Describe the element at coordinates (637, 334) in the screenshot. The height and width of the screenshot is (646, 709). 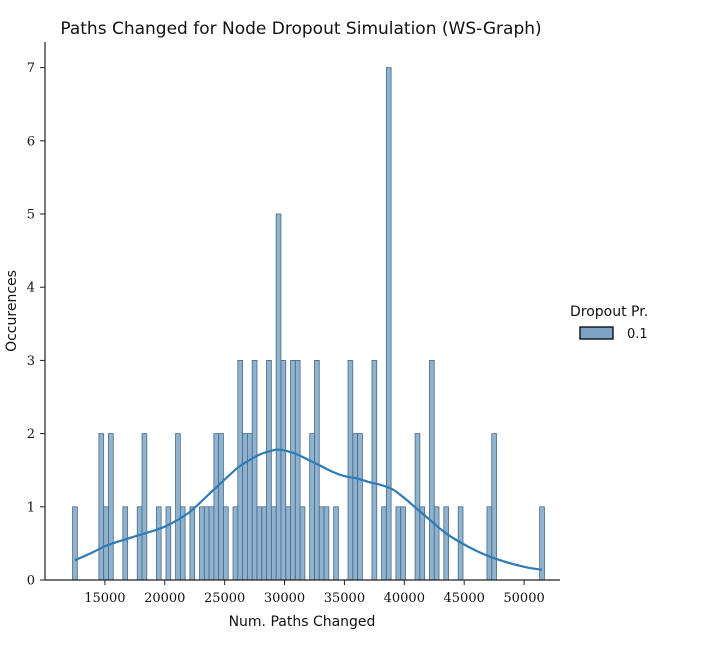
I see `legend-label: 0.1` at that location.